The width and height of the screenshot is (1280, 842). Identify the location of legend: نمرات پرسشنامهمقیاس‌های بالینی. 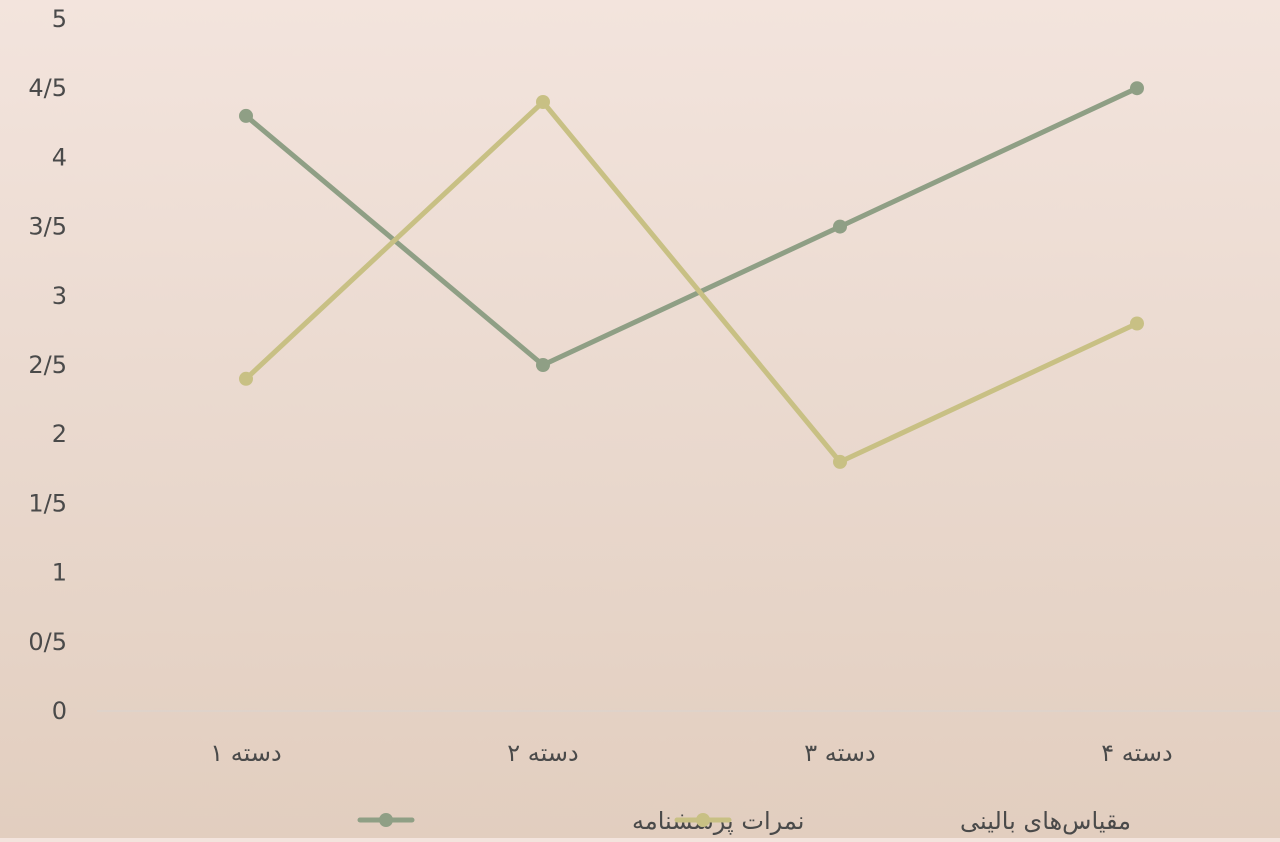
(744, 821).